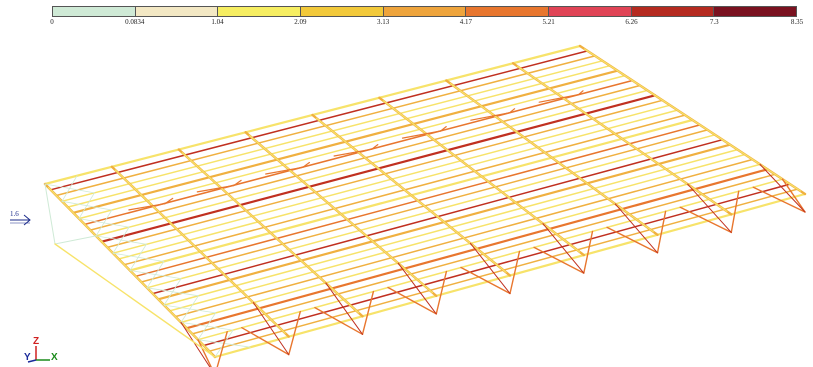 Image resolution: width=813 pixels, height=367 pixels. What do you see at coordinates (36, 341) in the screenshot?
I see `axis-z-label: Z` at bounding box center [36, 341].